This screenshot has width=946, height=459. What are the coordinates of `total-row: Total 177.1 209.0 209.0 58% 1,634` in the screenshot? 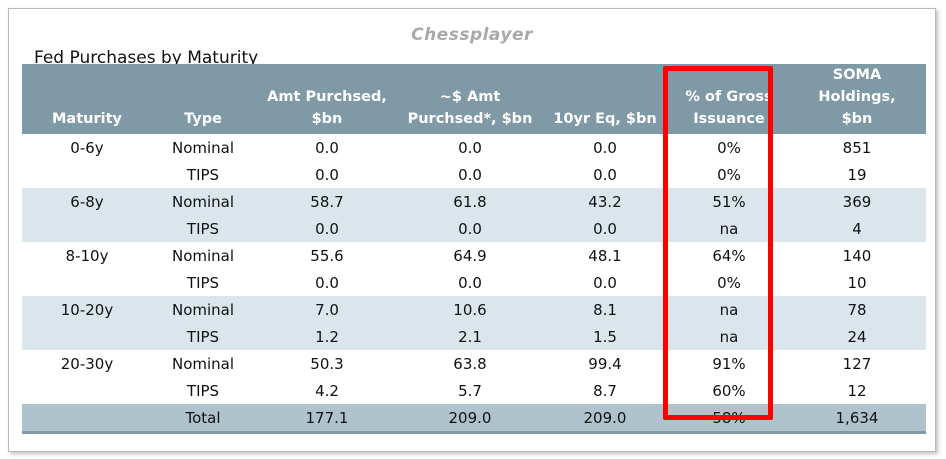 It's located at (474, 419).